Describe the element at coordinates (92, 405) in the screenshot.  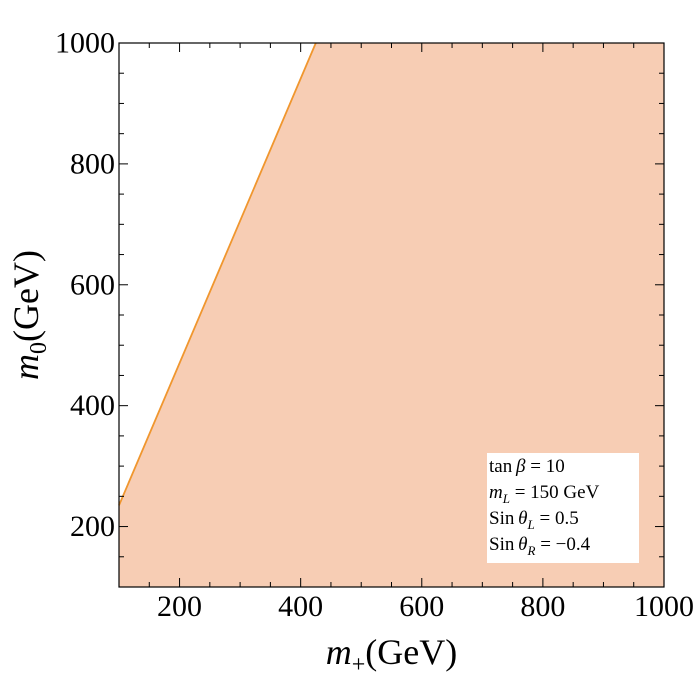
I see `y-tick-label: 400` at that location.